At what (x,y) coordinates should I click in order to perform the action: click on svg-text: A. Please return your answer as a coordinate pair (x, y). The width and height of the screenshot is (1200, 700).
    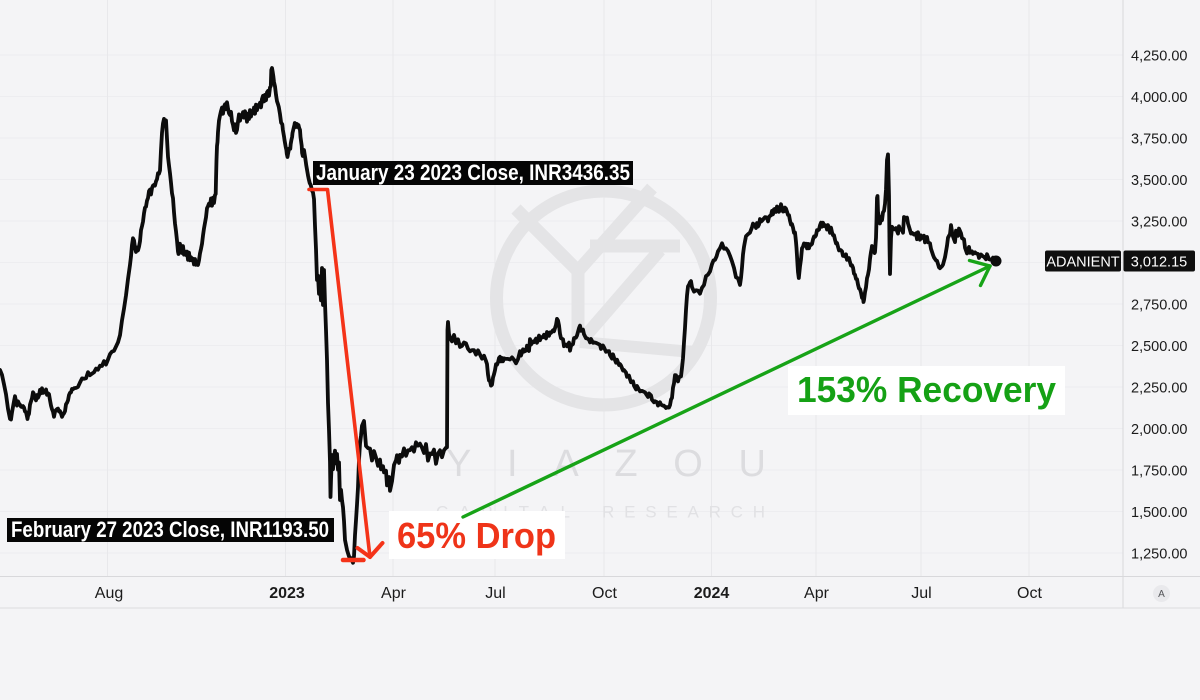
    Looking at the image, I should click on (1161, 594).